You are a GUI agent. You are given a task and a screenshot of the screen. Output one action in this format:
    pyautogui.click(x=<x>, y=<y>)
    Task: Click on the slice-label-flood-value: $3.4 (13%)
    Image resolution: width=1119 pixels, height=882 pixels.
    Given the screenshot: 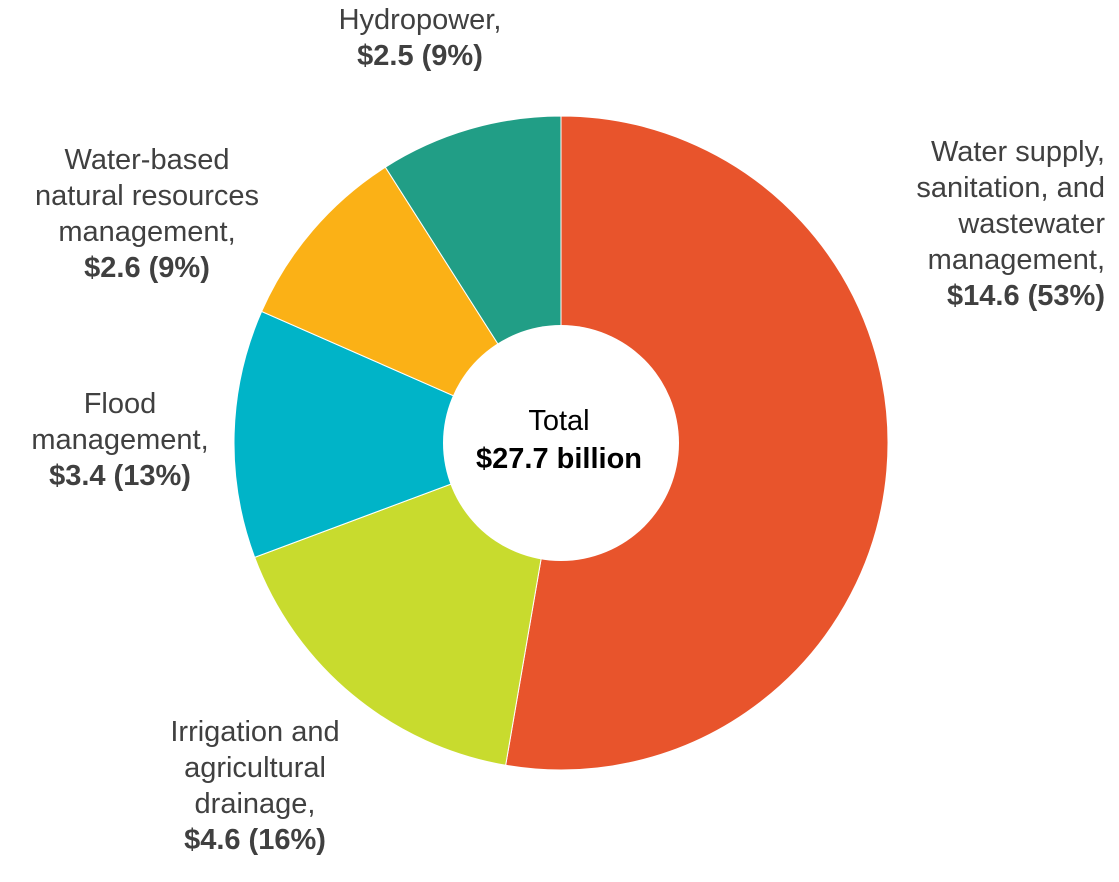 What is the action you would take?
    pyautogui.click(x=120, y=476)
    